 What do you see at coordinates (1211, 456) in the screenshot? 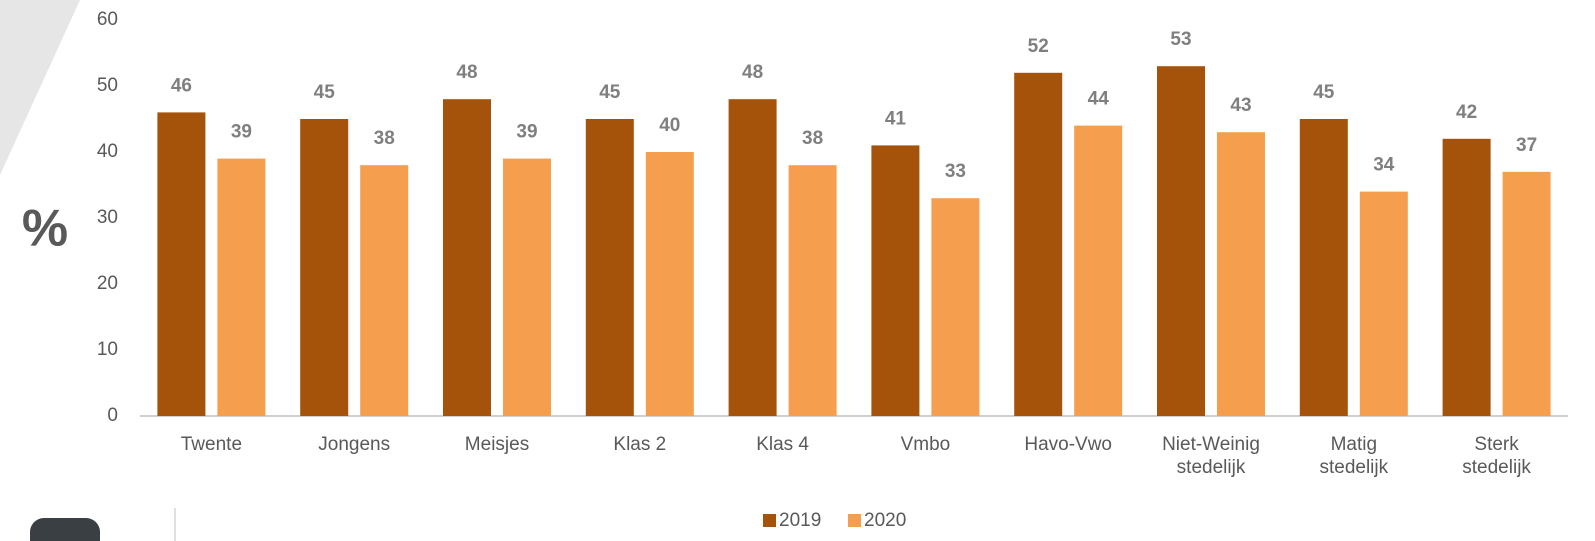
I see `x-tick-label: Niet-Weinig stedelijk` at bounding box center [1211, 456].